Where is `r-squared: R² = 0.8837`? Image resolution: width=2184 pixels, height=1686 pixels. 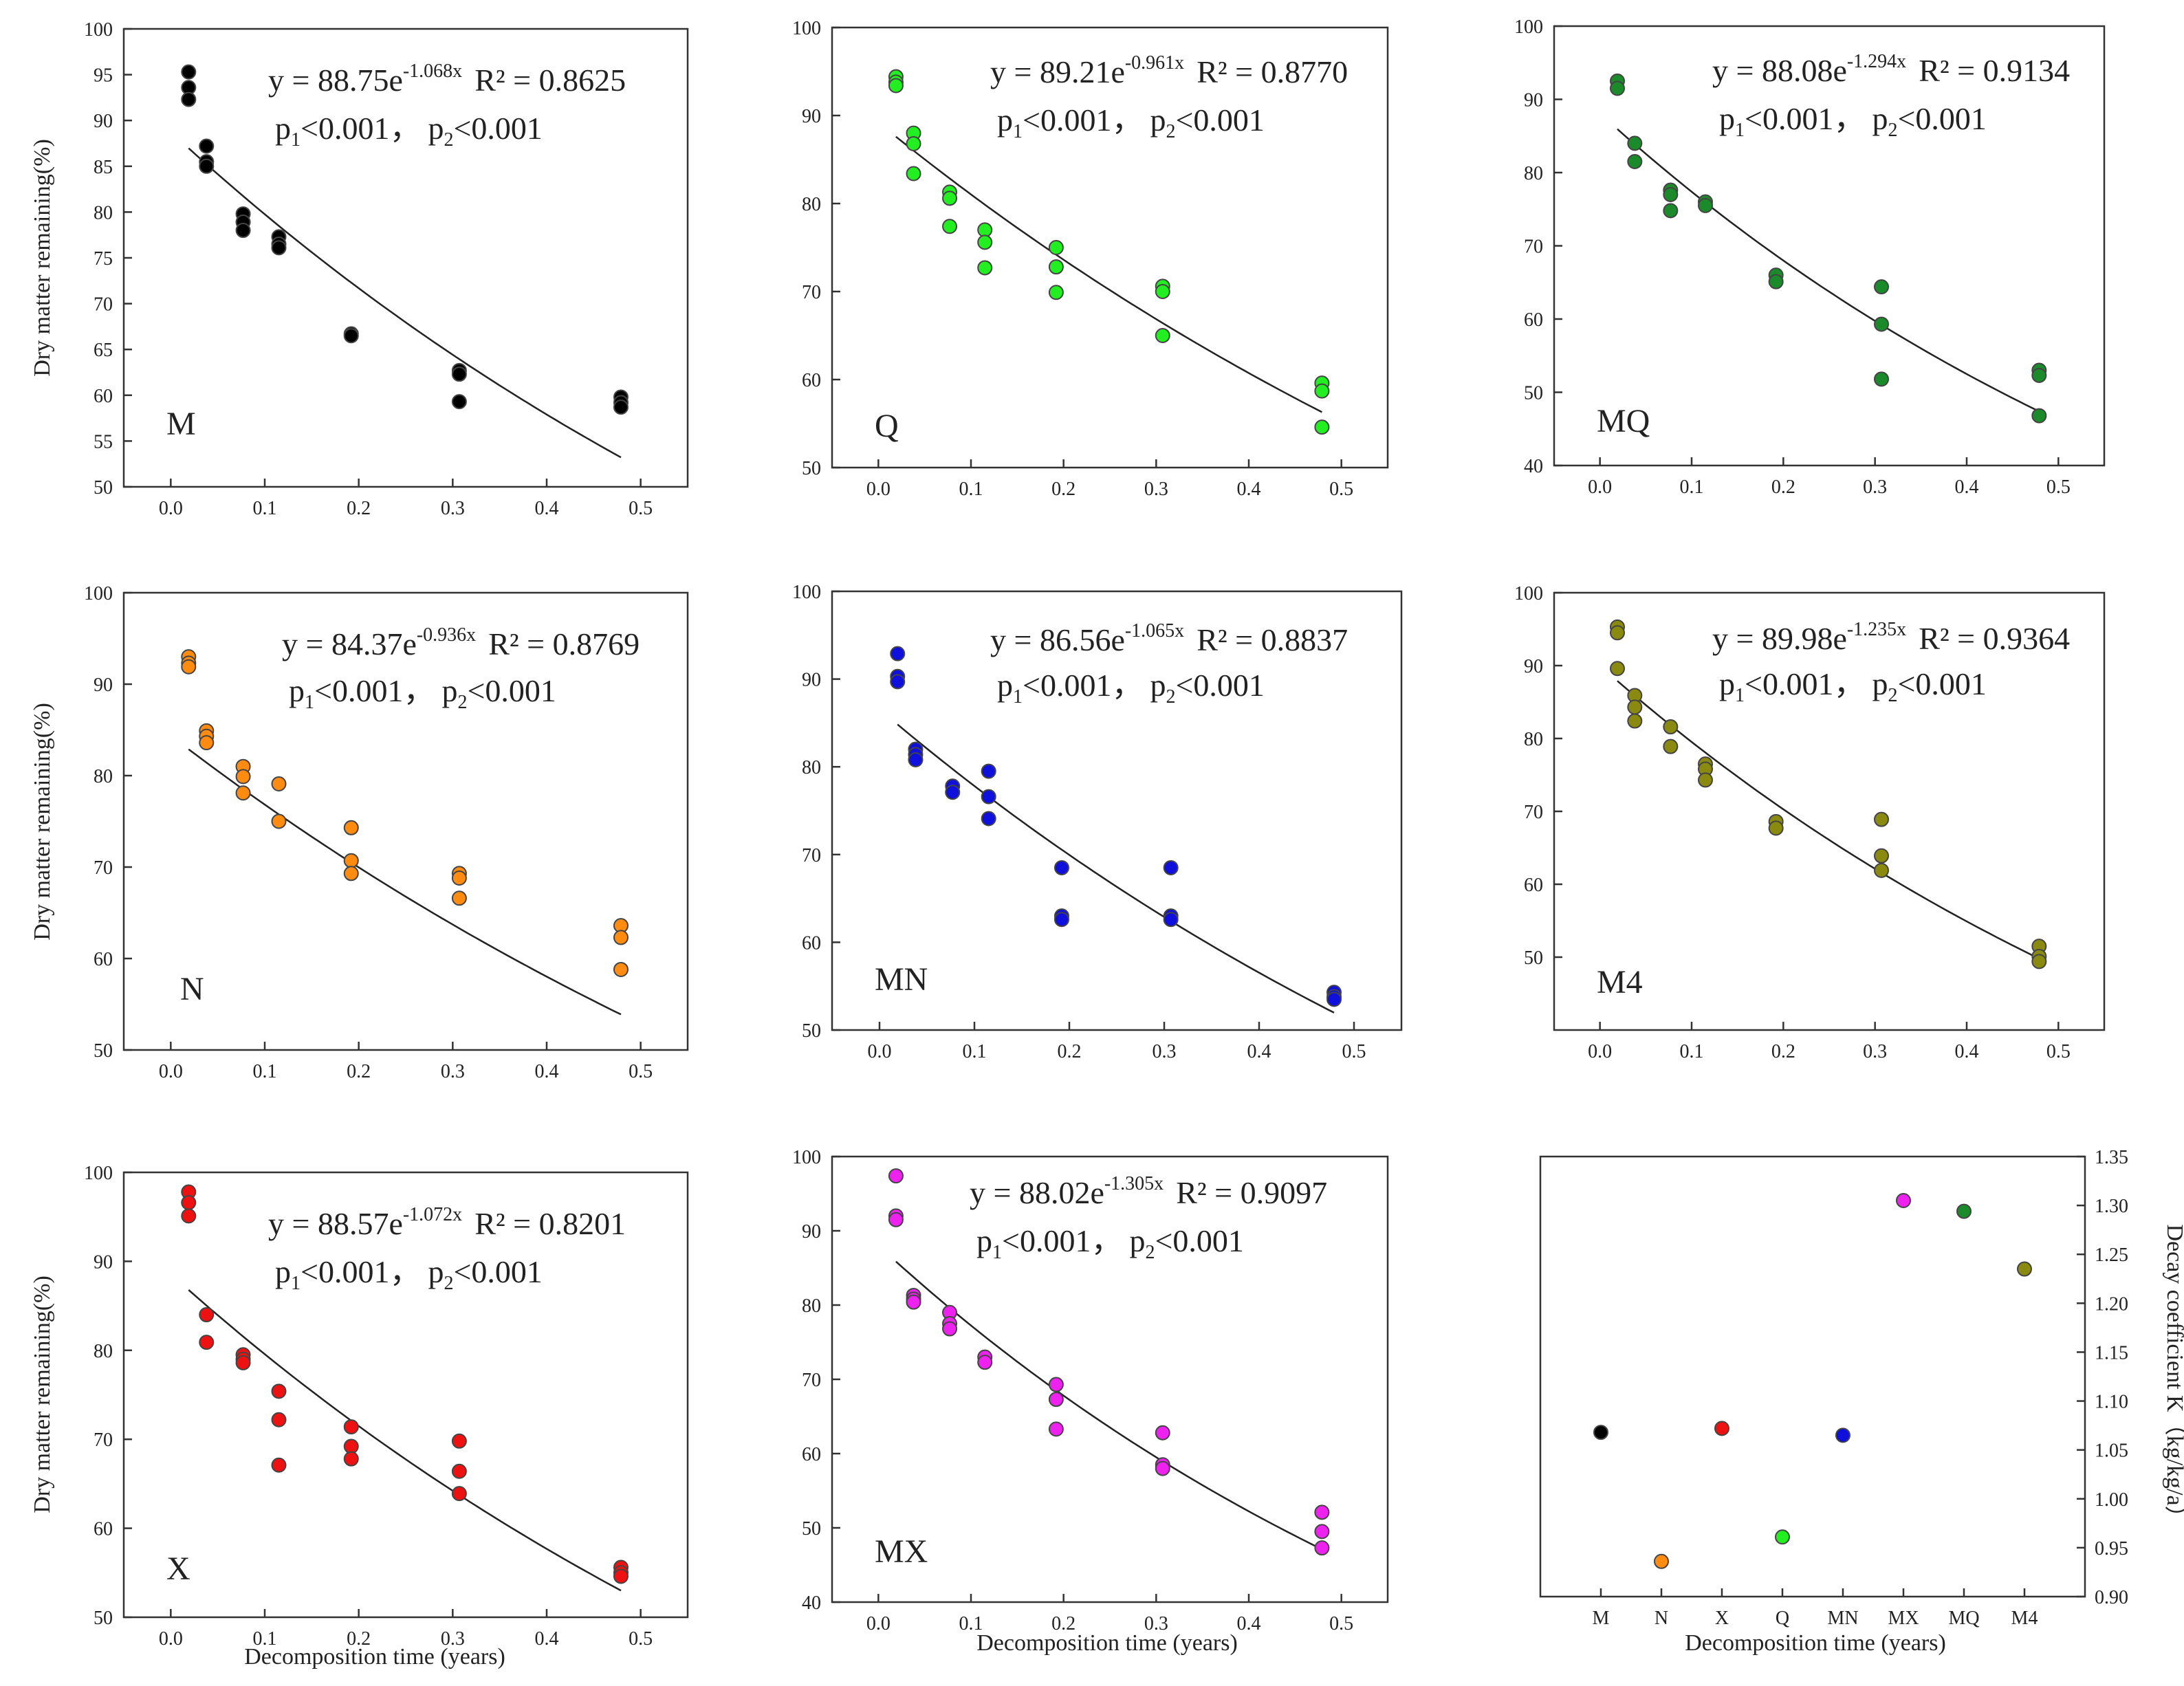
r-squared: R² = 0.8837 is located at coordinates (1272, 639).